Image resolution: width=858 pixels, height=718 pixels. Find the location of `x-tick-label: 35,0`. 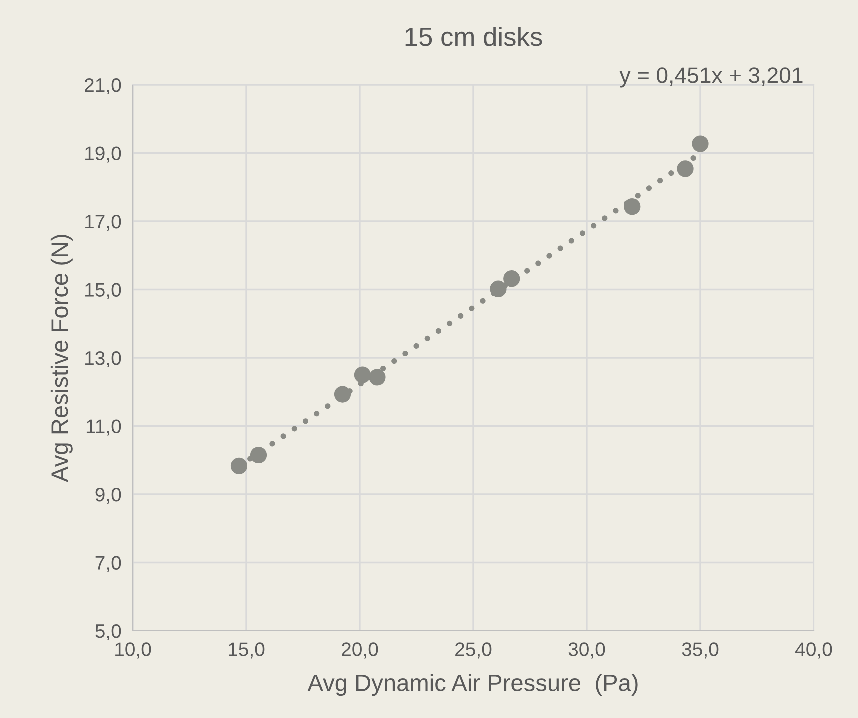

x-tick-label: 35,0 is located at coordinates (700, 650).